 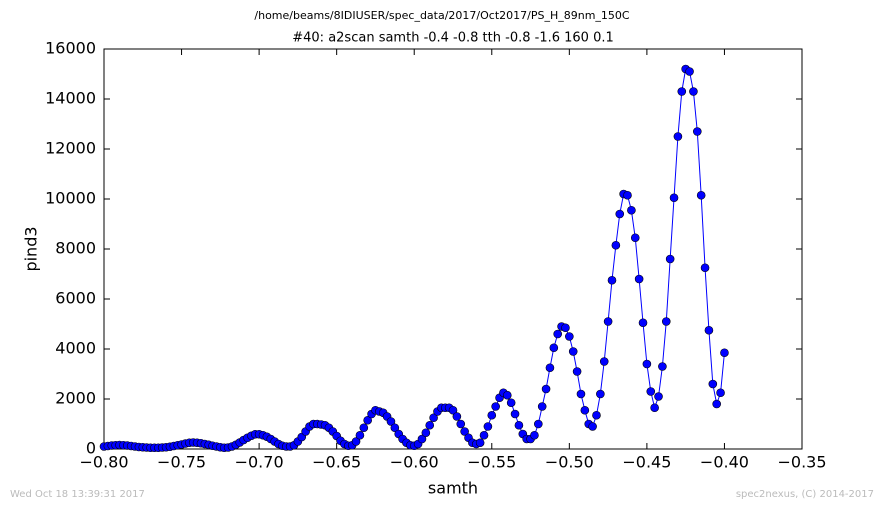 What do you see at coordinates (259, 462) in the screenshot?
I see `x-tick-label: −0.70` at bounding box center [259, 462].